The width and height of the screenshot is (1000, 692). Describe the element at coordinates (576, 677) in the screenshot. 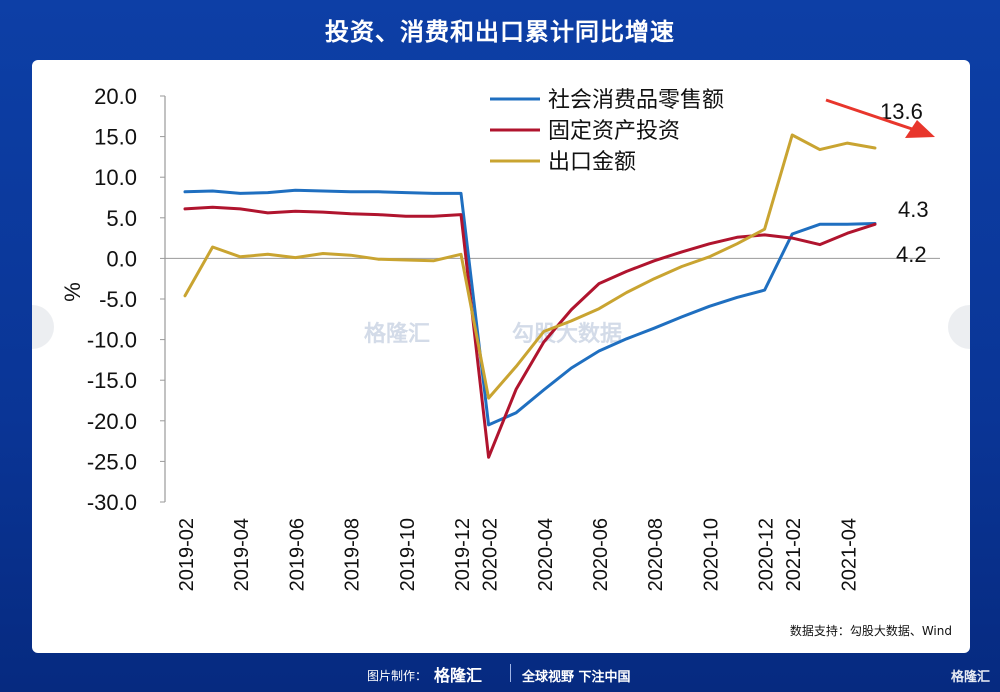

I see `footer-slogan: 全球视野 下注中国` at that location.